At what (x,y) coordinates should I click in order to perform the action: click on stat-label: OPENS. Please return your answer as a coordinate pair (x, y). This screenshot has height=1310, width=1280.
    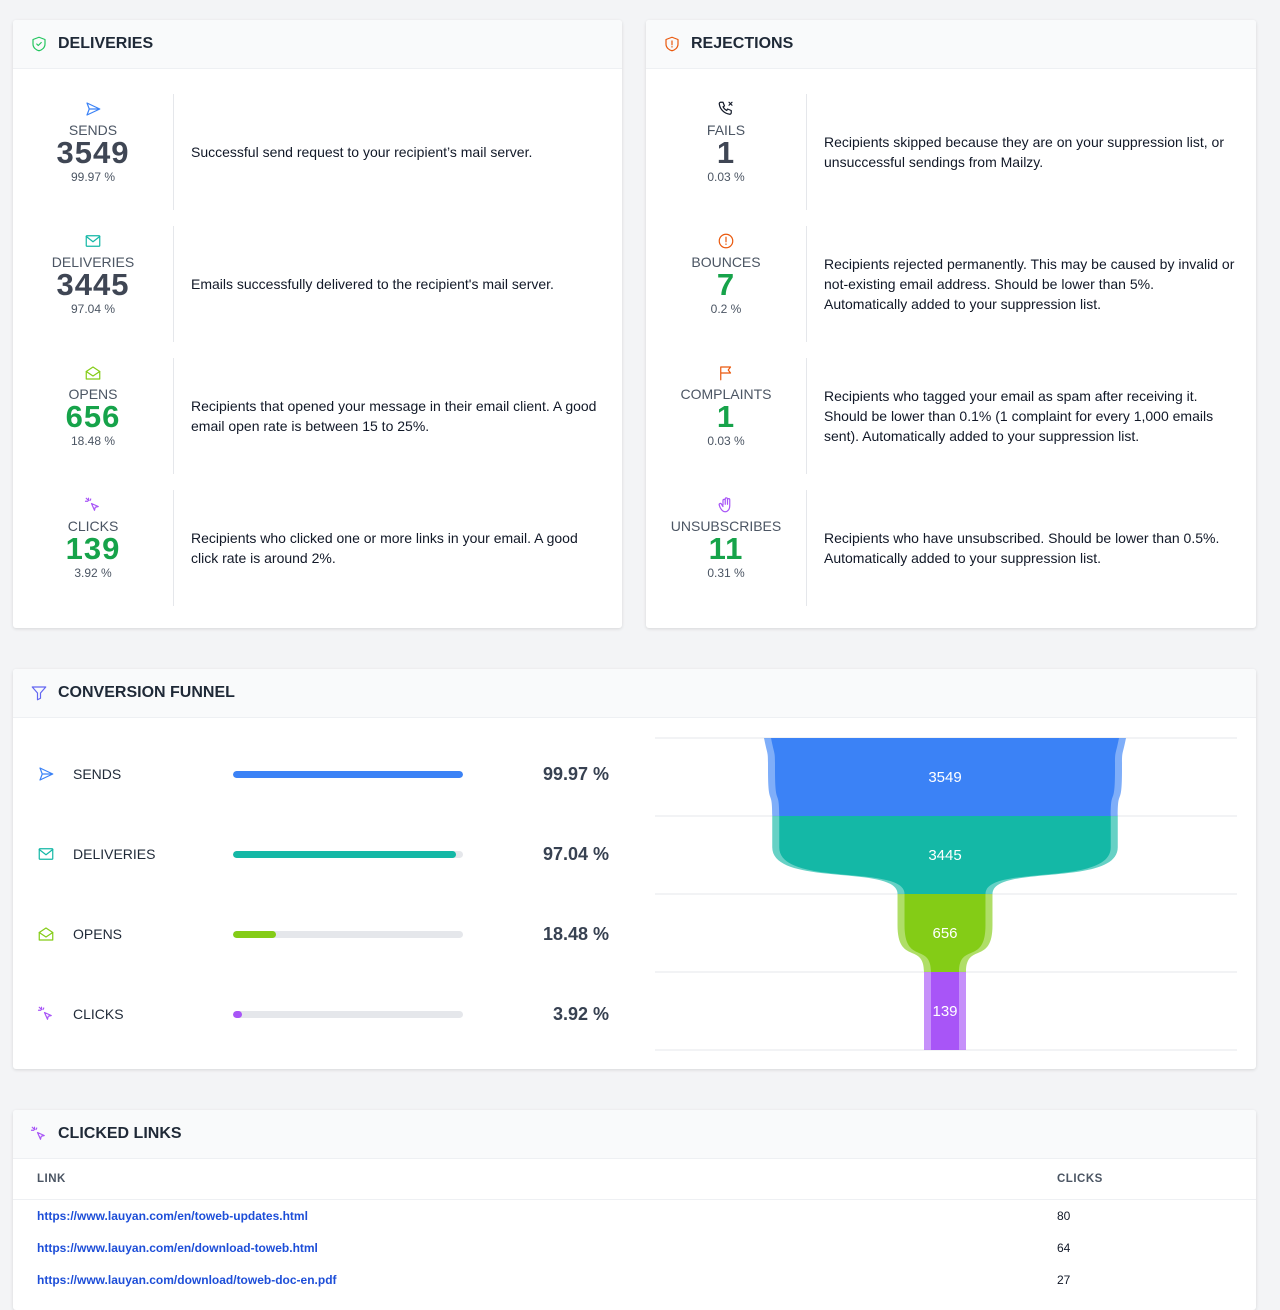
    Looking at the image, I should click on (93, 394).